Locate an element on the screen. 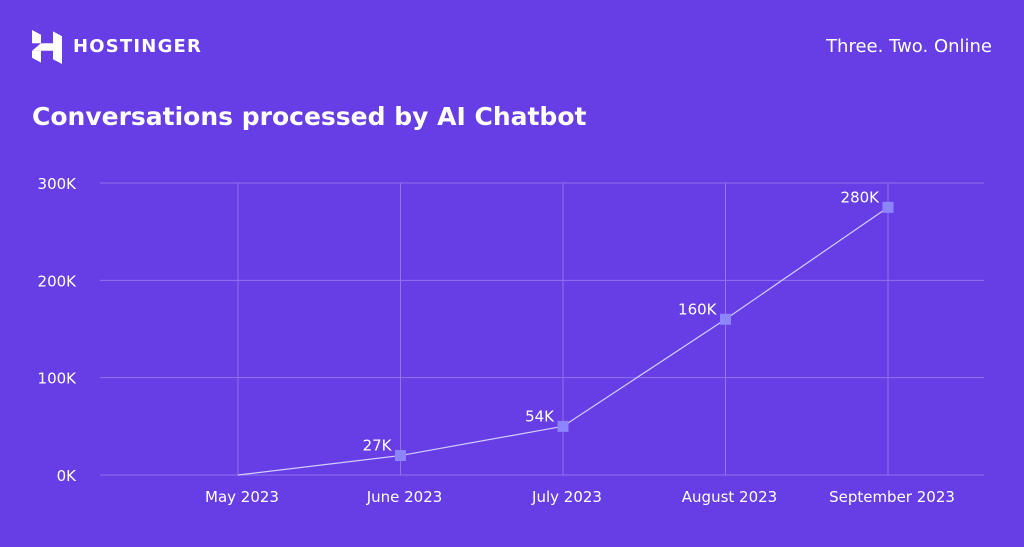 Image resolution: width=1024 pixels, height=547 pixels. y-tick-label: 100K is located at coordinates (58, 379).